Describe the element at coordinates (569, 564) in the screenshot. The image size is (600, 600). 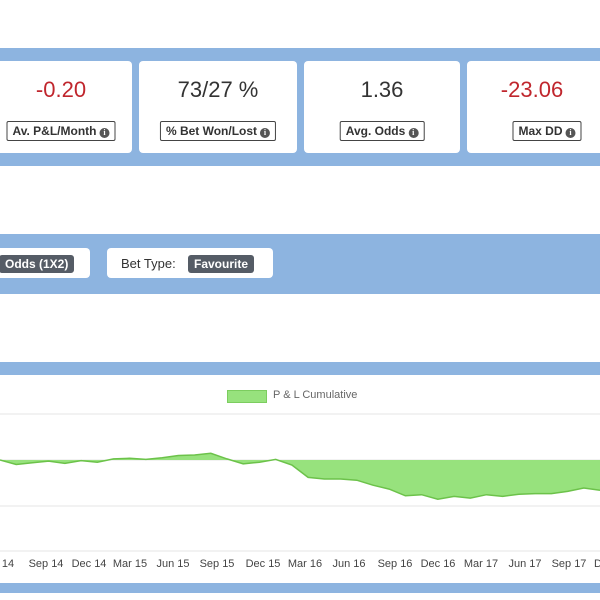
I see `x-tick-label: Sep 17` at that location.